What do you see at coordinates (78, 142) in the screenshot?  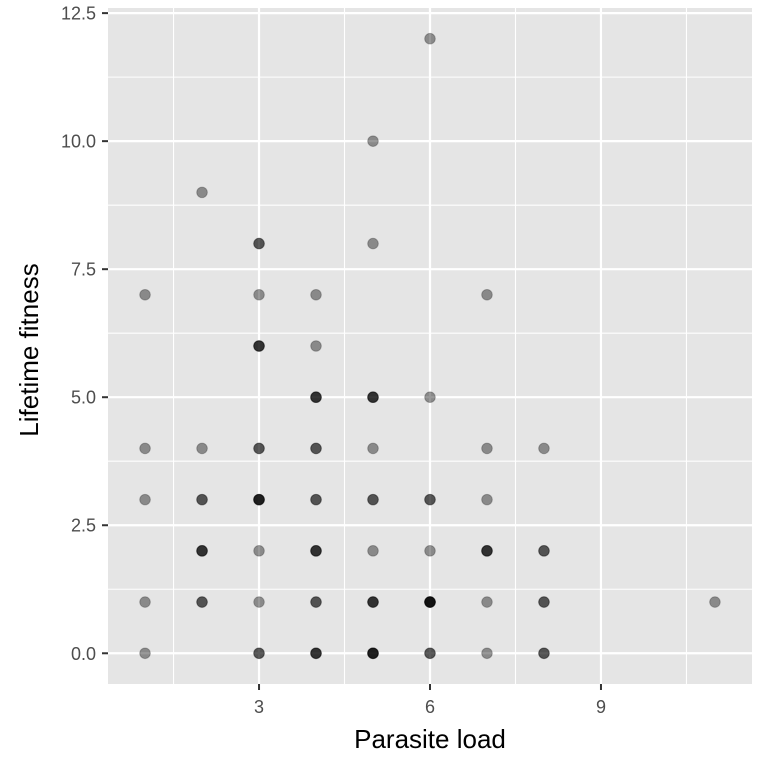 I see `y-tick-label: 10.0` at bounding box center [78, 142].